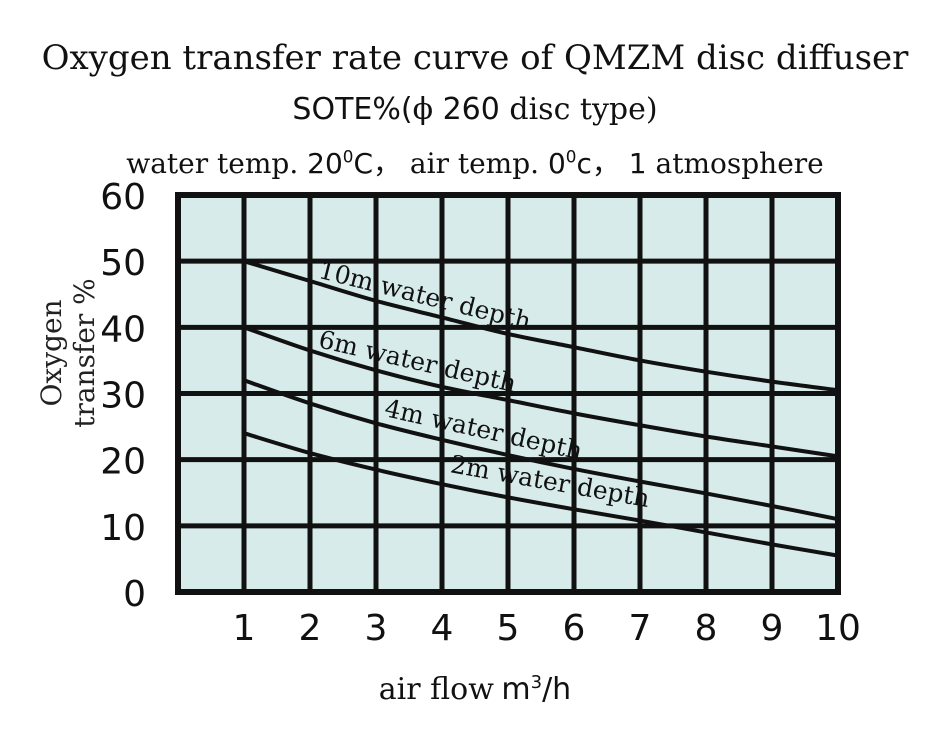 The width and height of the screenshot is (950, 732). What do you see at coordinates (244, 628) in the screenshot?
I see `x-tick-label: 1` at bounding box center [244, 628].